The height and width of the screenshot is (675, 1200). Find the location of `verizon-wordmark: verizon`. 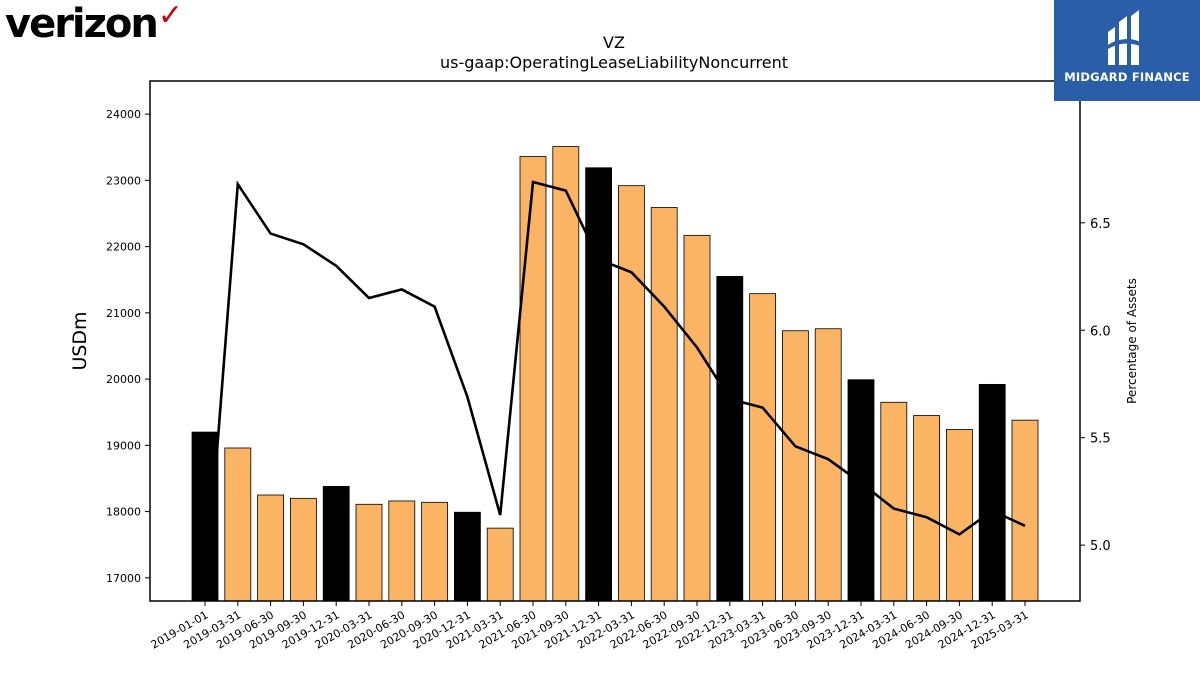

verizon-wordmark: verizon is located at coordinates (82, 24).